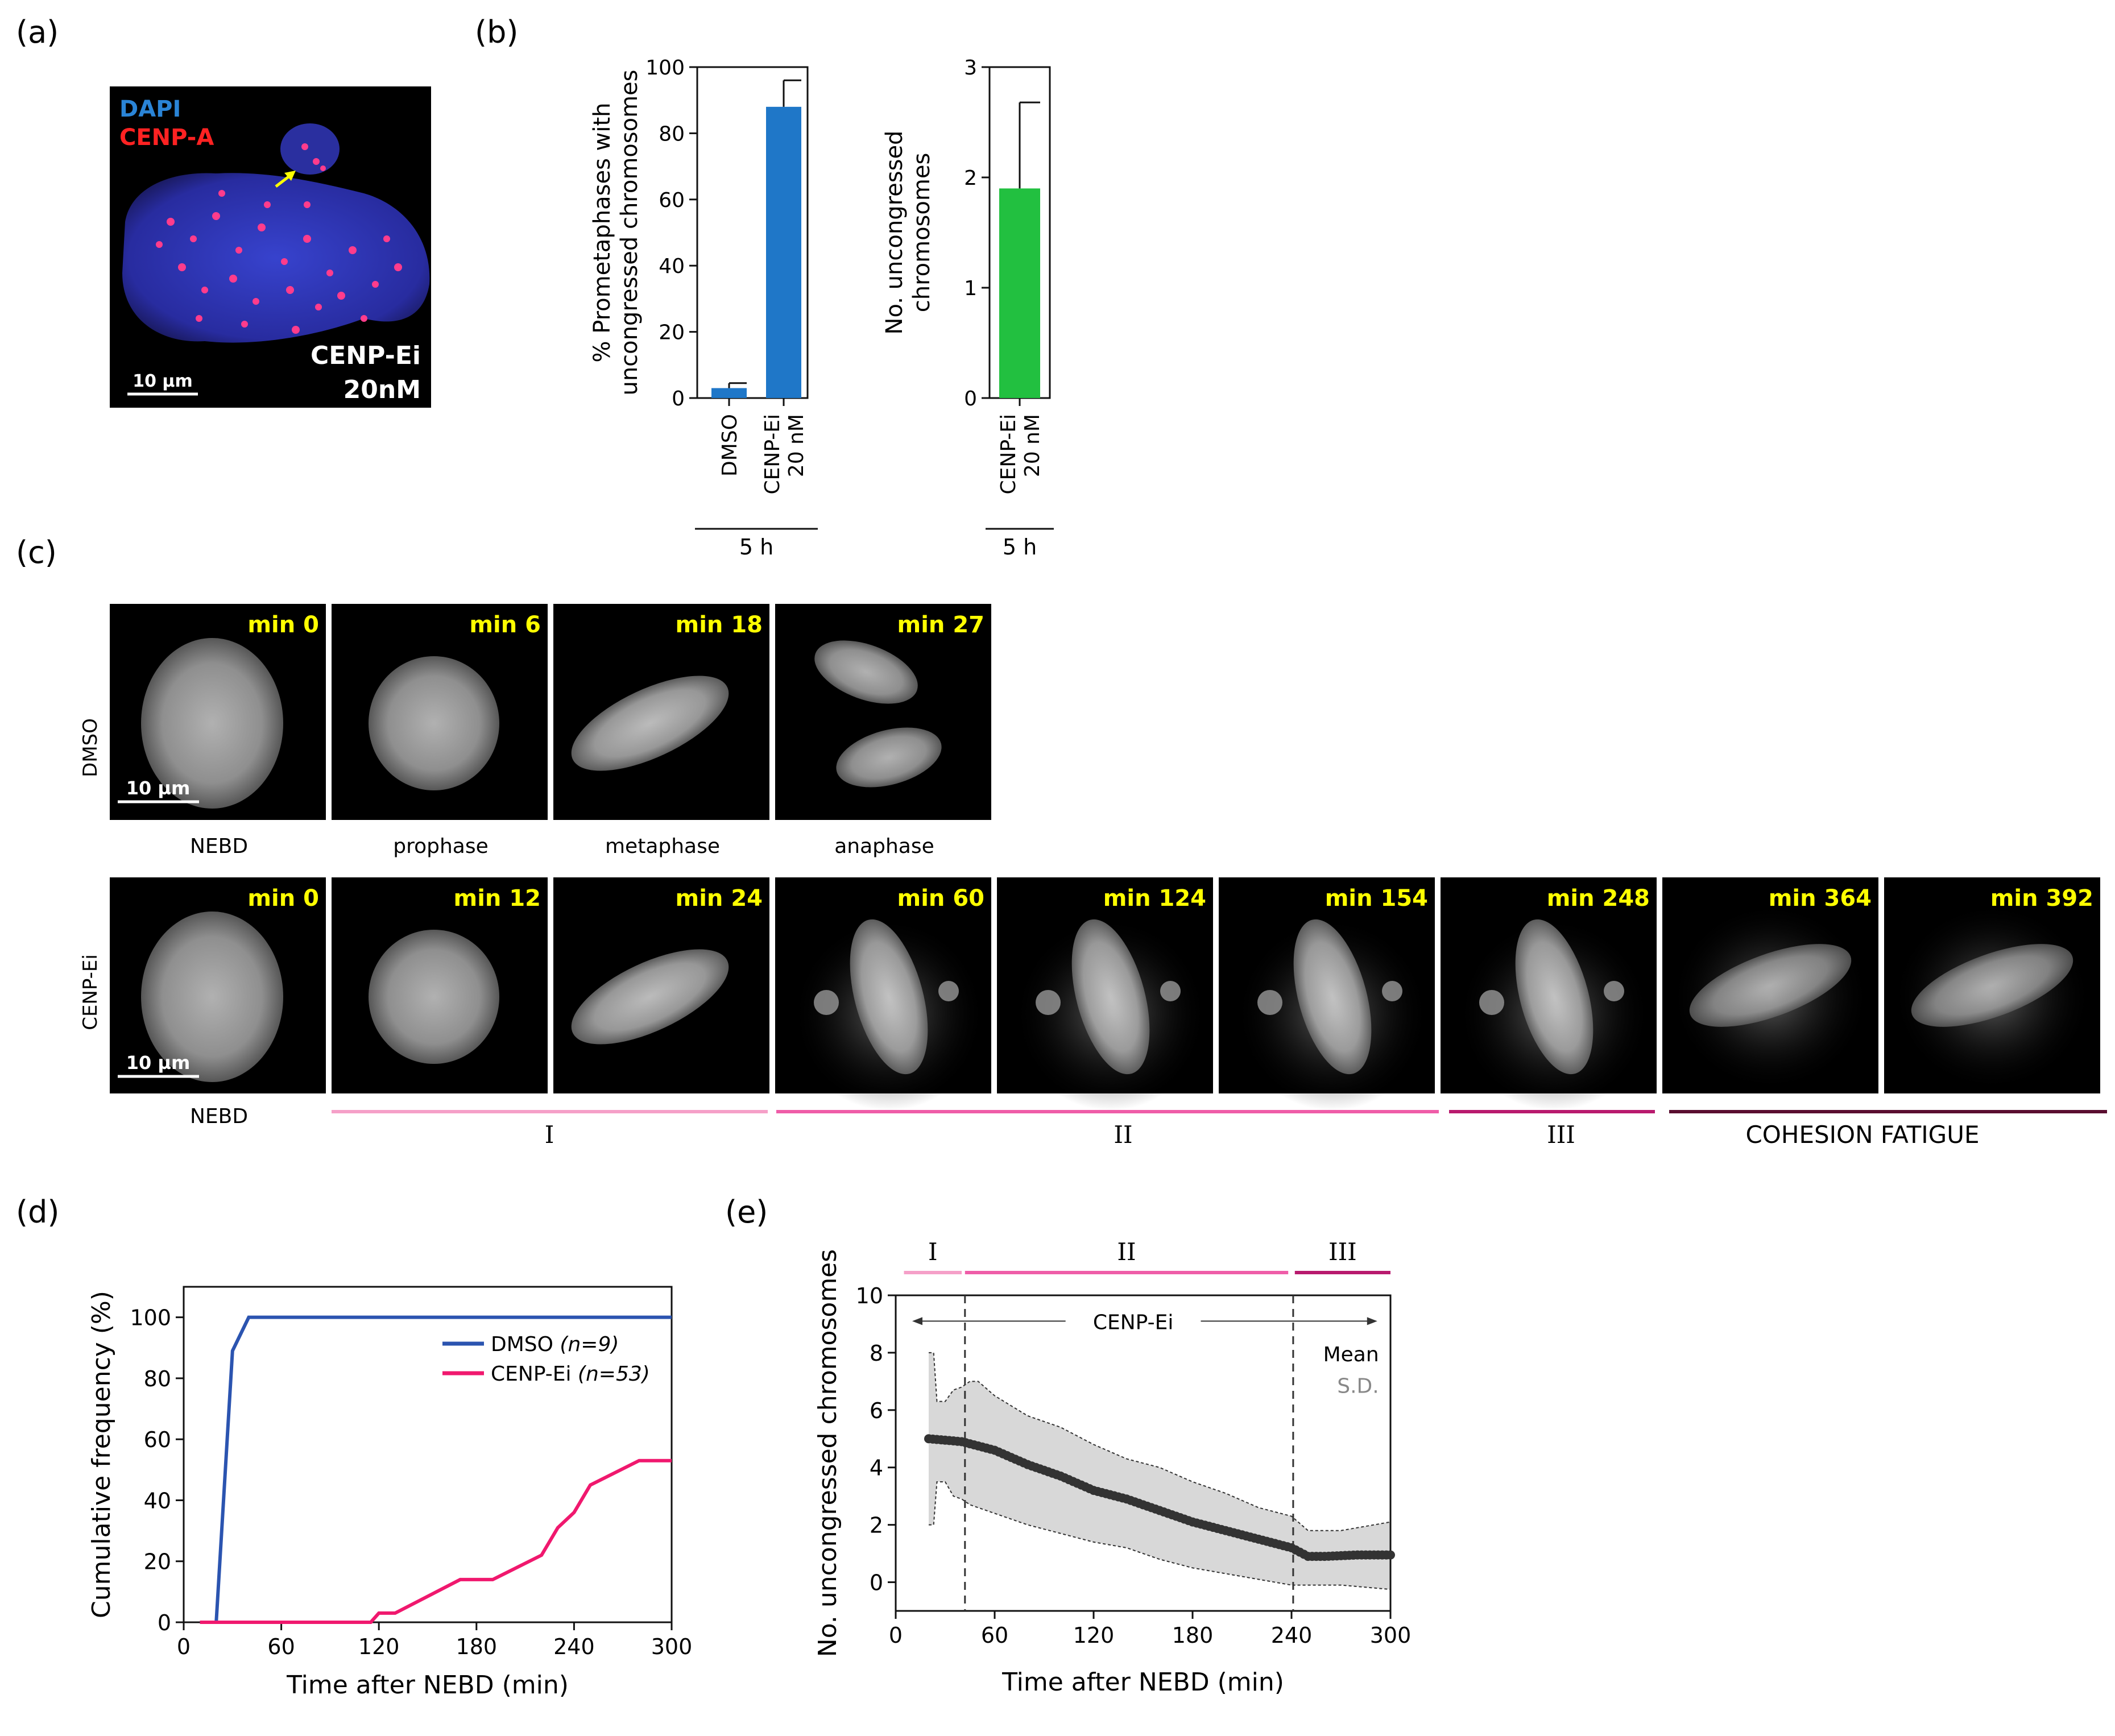 This screenshot has width=2115, height=1736. What do you see at coordinates (629, 232) in the screenshot?
I see `y-axis-label: uncongressed chromosomes` at bounding box center [629, 232].